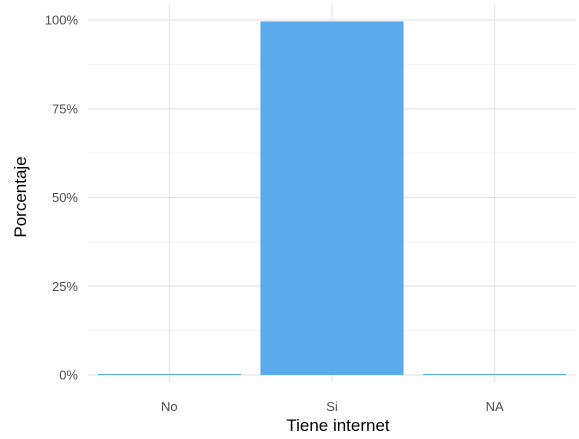 The width and height of the screenshot is (579, 439). I want to click on bar-no, so click(169, 374).